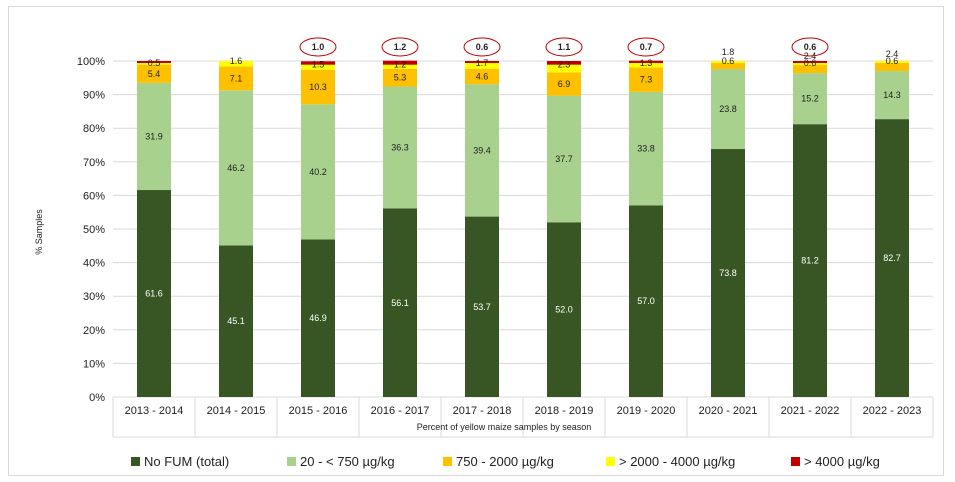 The image size is (955, 482). Describe the element at coordinates (646, 301) in the screenshot. I see `data-label: 57.0` at that location.